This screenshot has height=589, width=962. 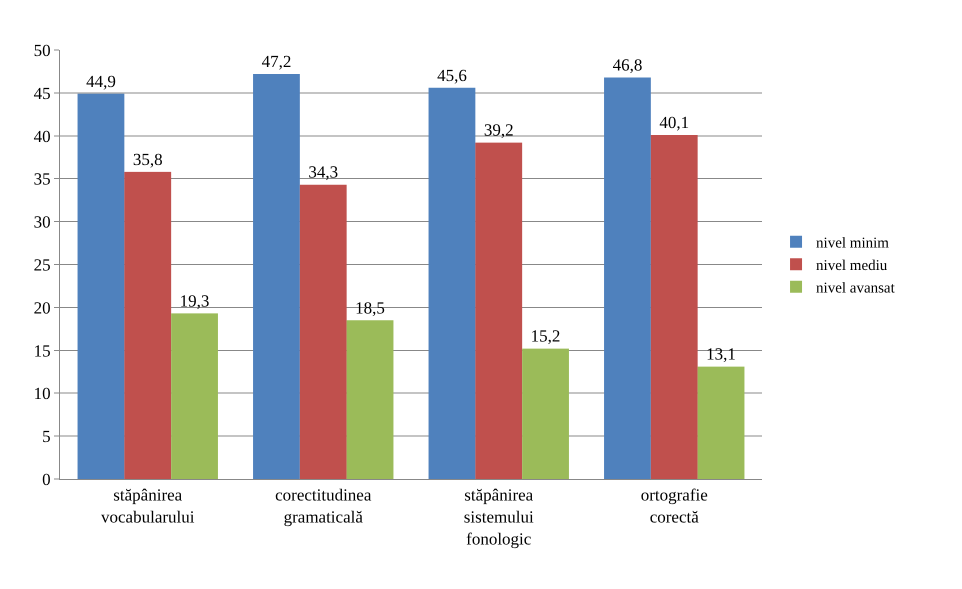 What do you see at coordinates (852, 266) in the screenshot?
I see `legend-label: nivel mediu` at bounding box center [852, 266].